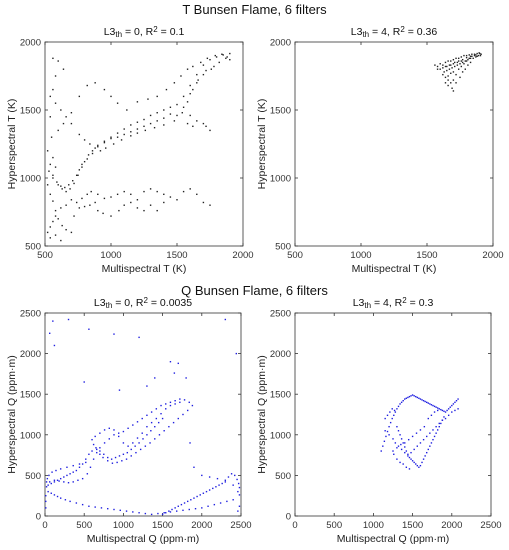 This screenshot has width=509, height=550. What do you see at coordinates (242, 255) in the screenshot?
I see `x-tick-label: 2000` at bounding box center [242, 255].